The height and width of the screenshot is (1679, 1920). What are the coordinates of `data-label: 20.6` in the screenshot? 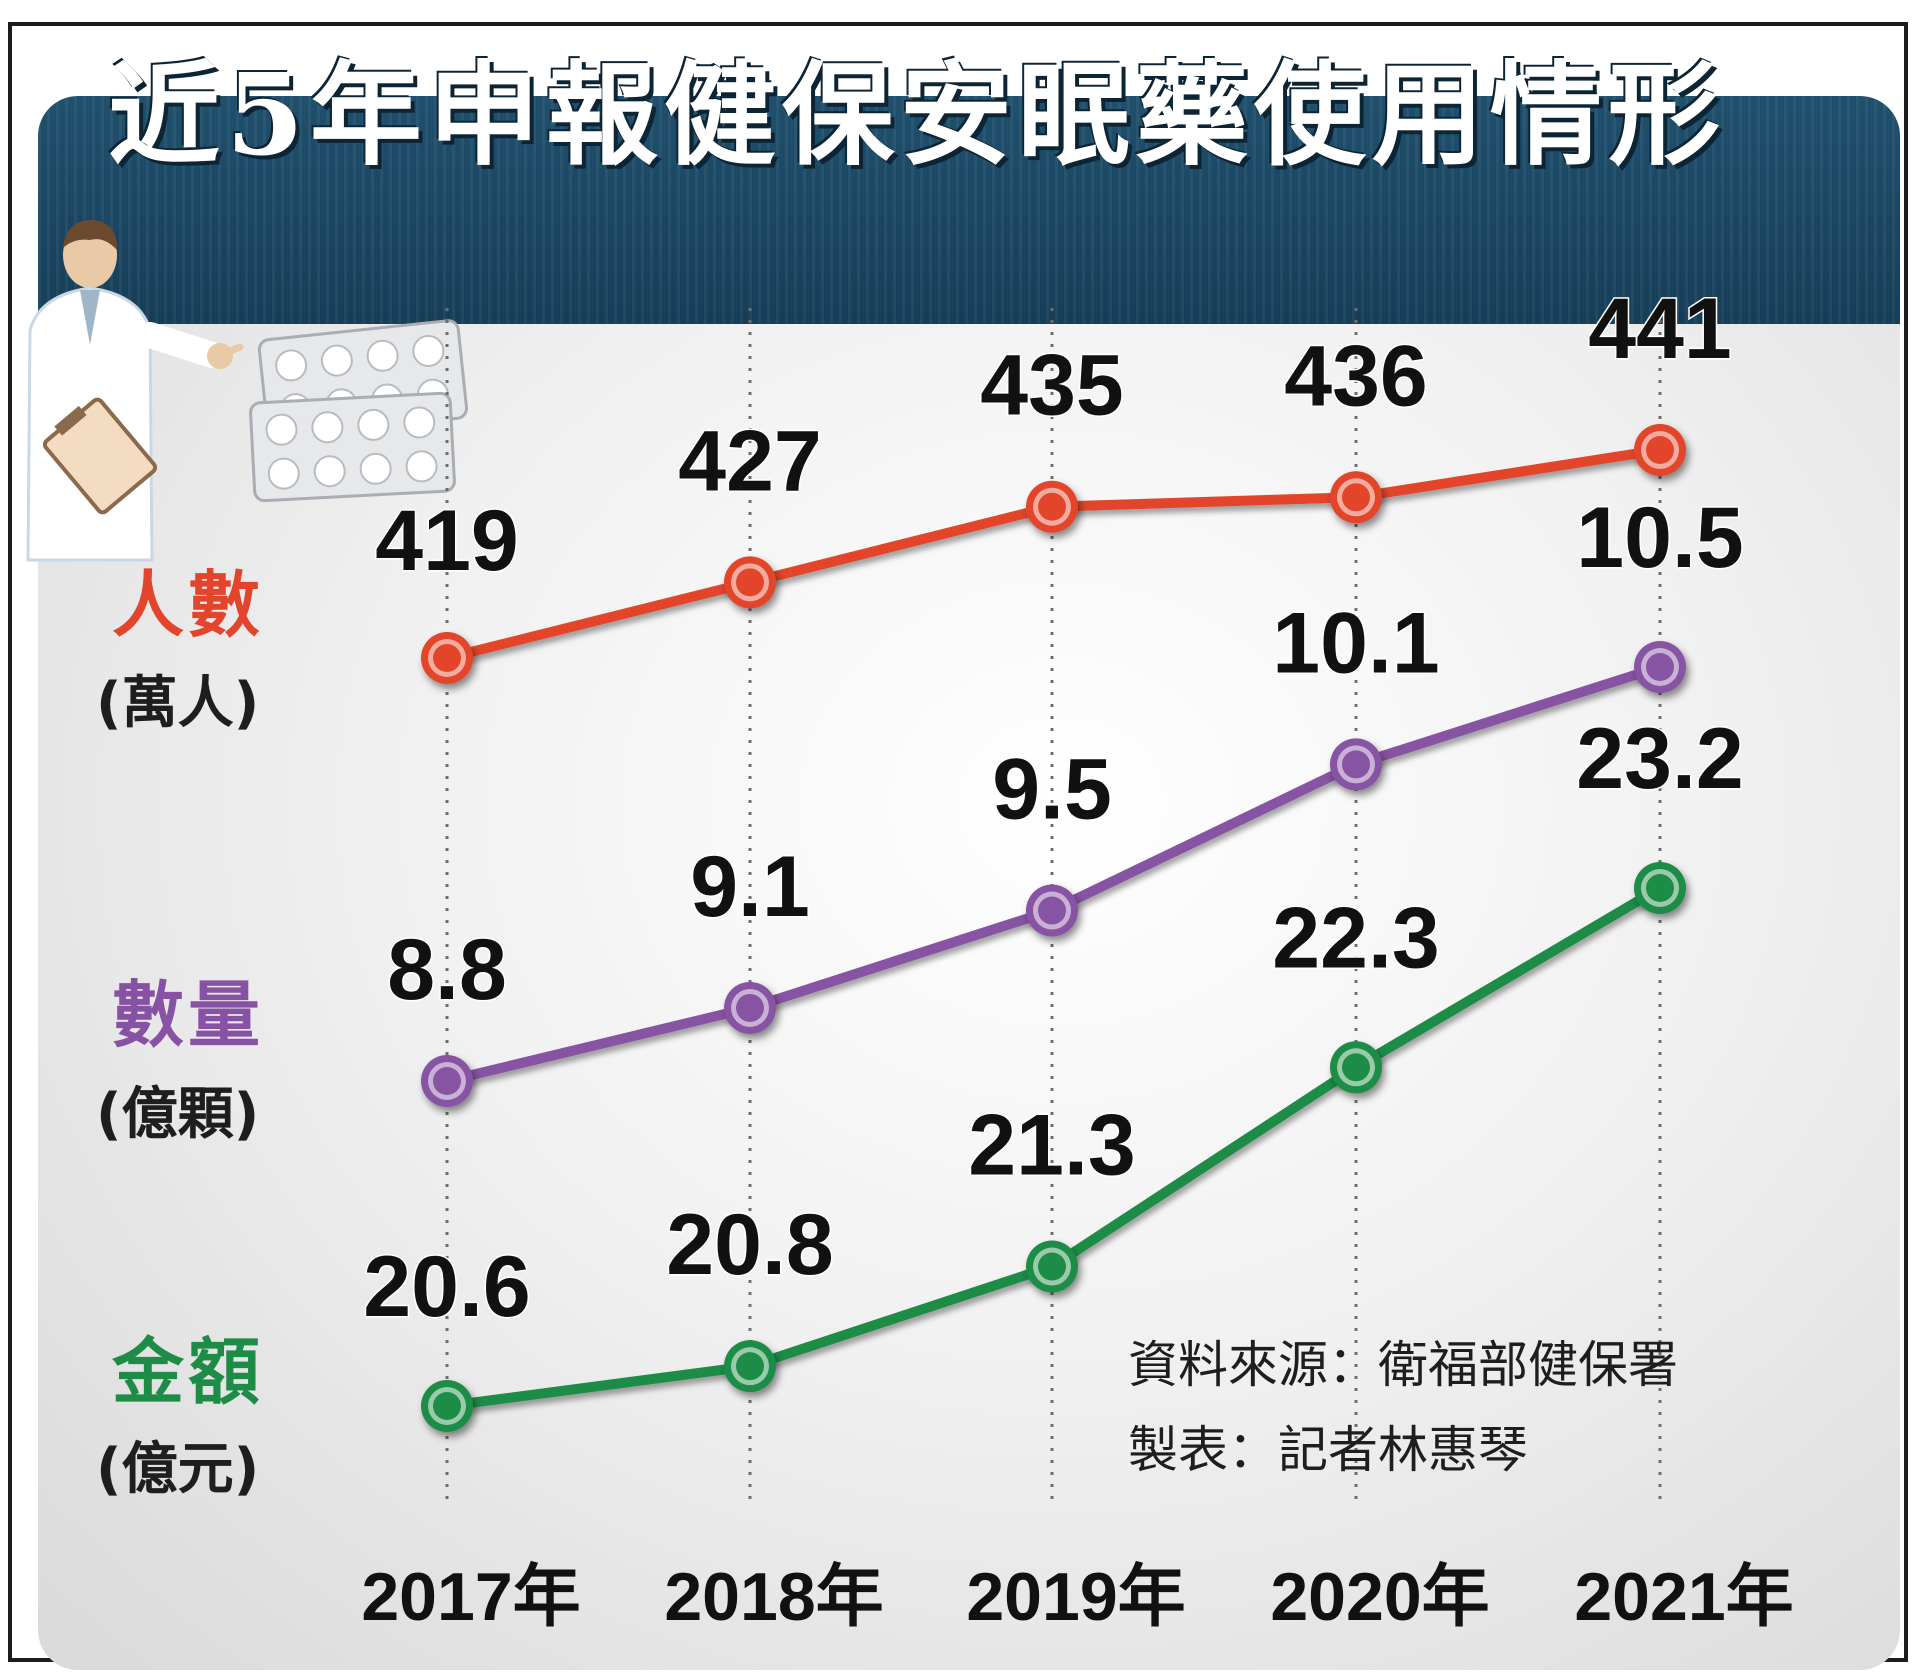 It's located at (446, 1287).